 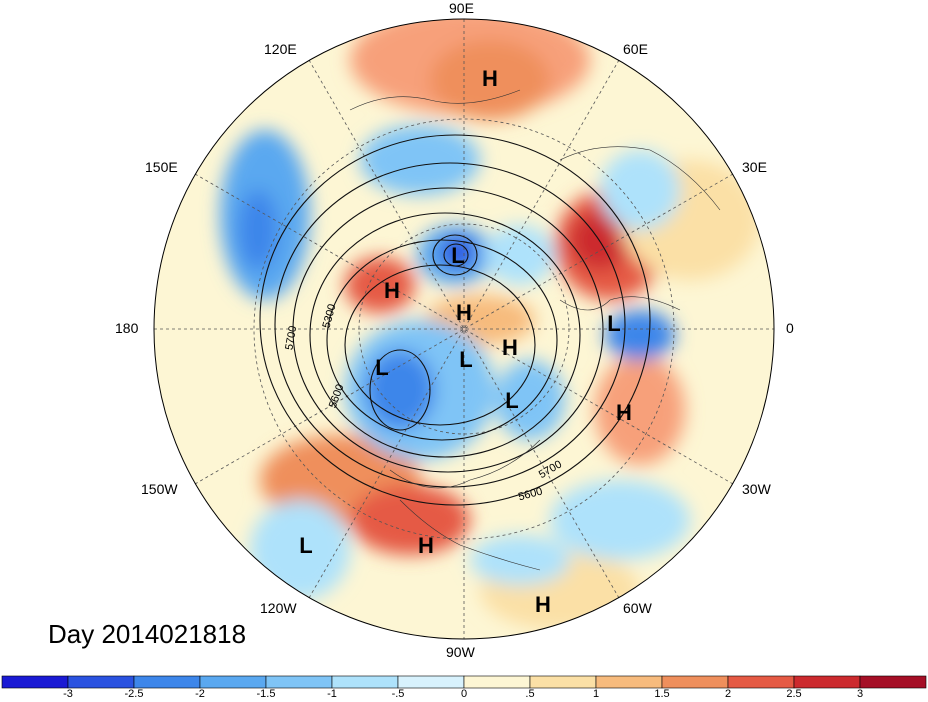 What do you see at coordinates (530, 694) in the screenshot?
I see `colorbar-tick-label: .5` at bounding box center [530, 694].